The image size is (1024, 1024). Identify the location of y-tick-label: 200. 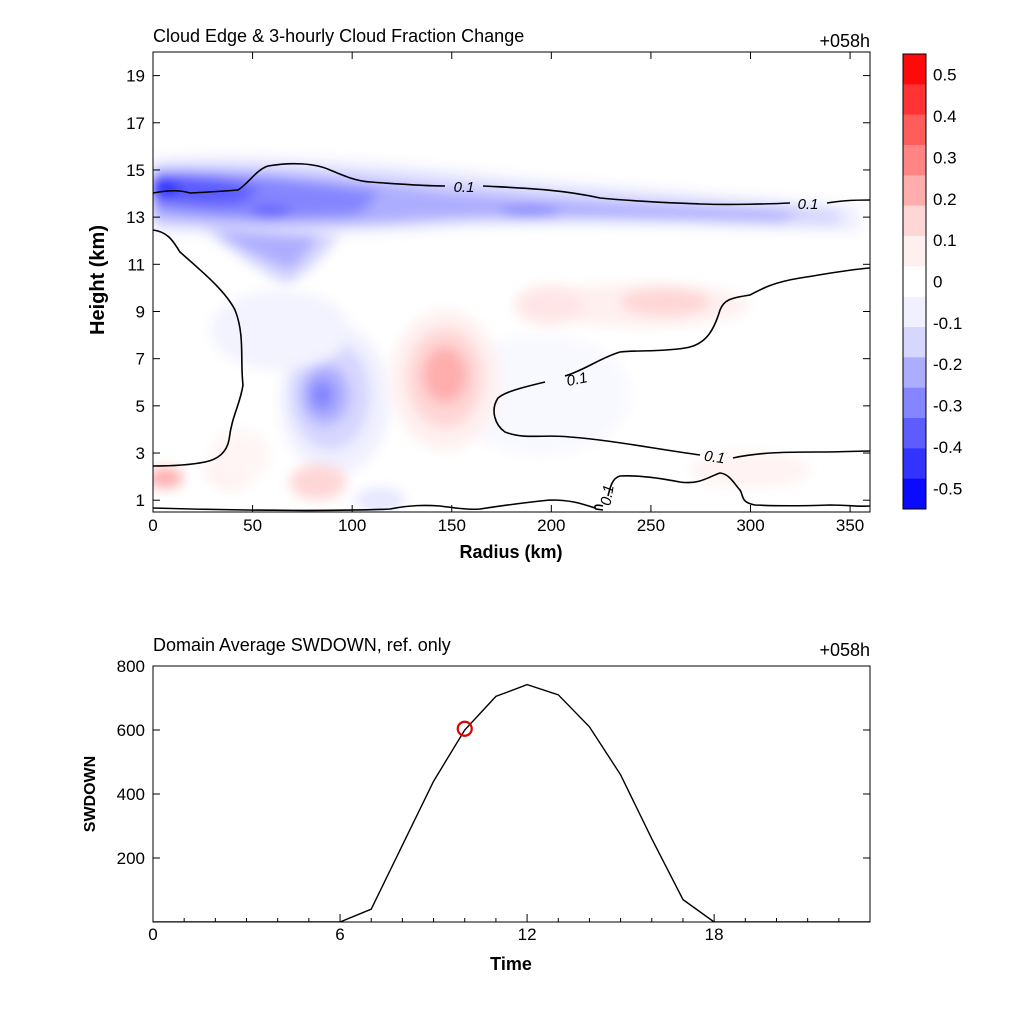
(131, 858).